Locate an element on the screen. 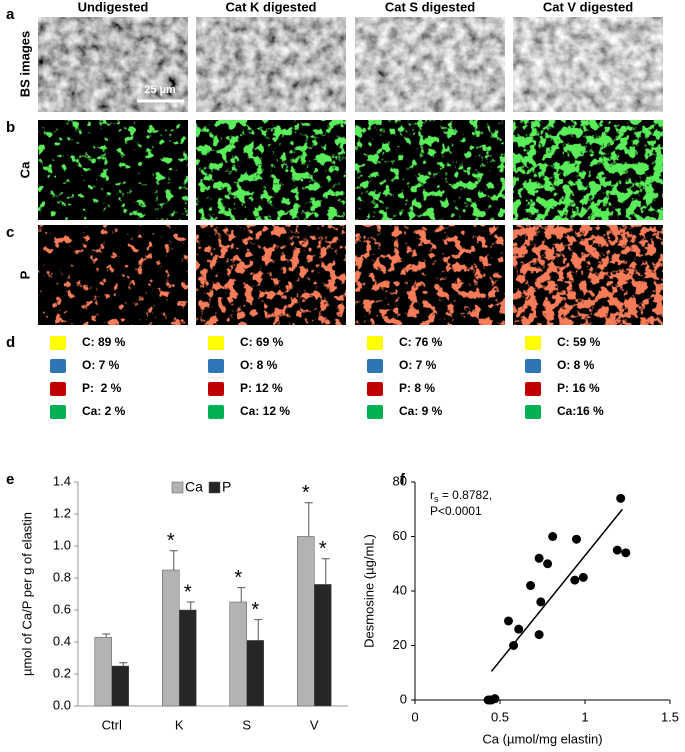  panel-label: f is located at coordinates (403, 479).